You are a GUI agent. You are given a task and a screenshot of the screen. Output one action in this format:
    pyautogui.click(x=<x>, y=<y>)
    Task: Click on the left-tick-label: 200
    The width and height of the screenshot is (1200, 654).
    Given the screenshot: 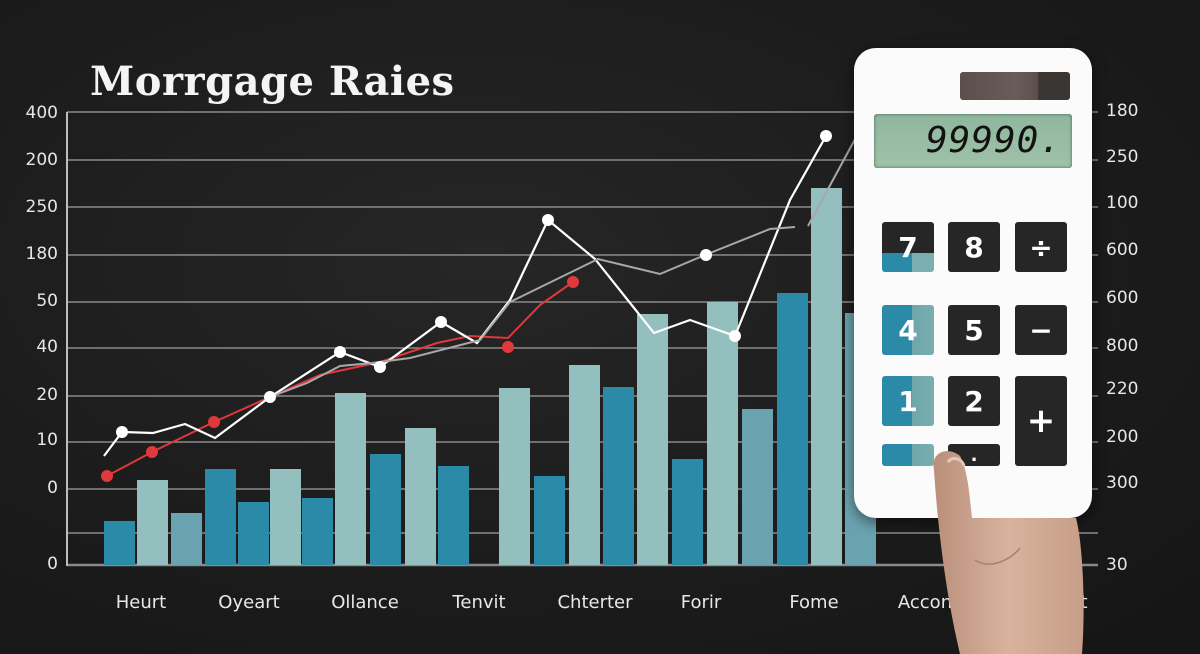 What is the action you would take?
    pyautogui.click(x=41, y=160)
    